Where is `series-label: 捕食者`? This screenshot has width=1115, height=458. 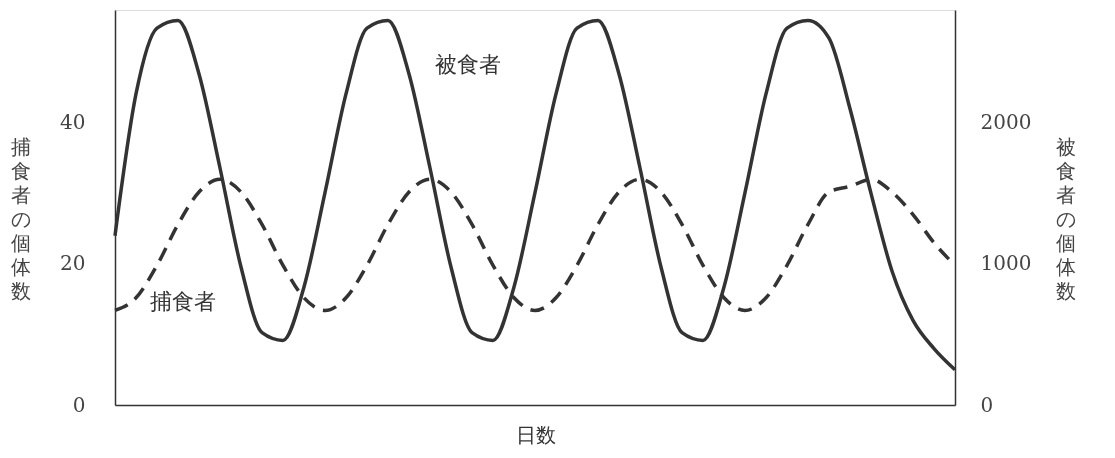
series-label: 捕食者 is located at coordinates (183, 301).